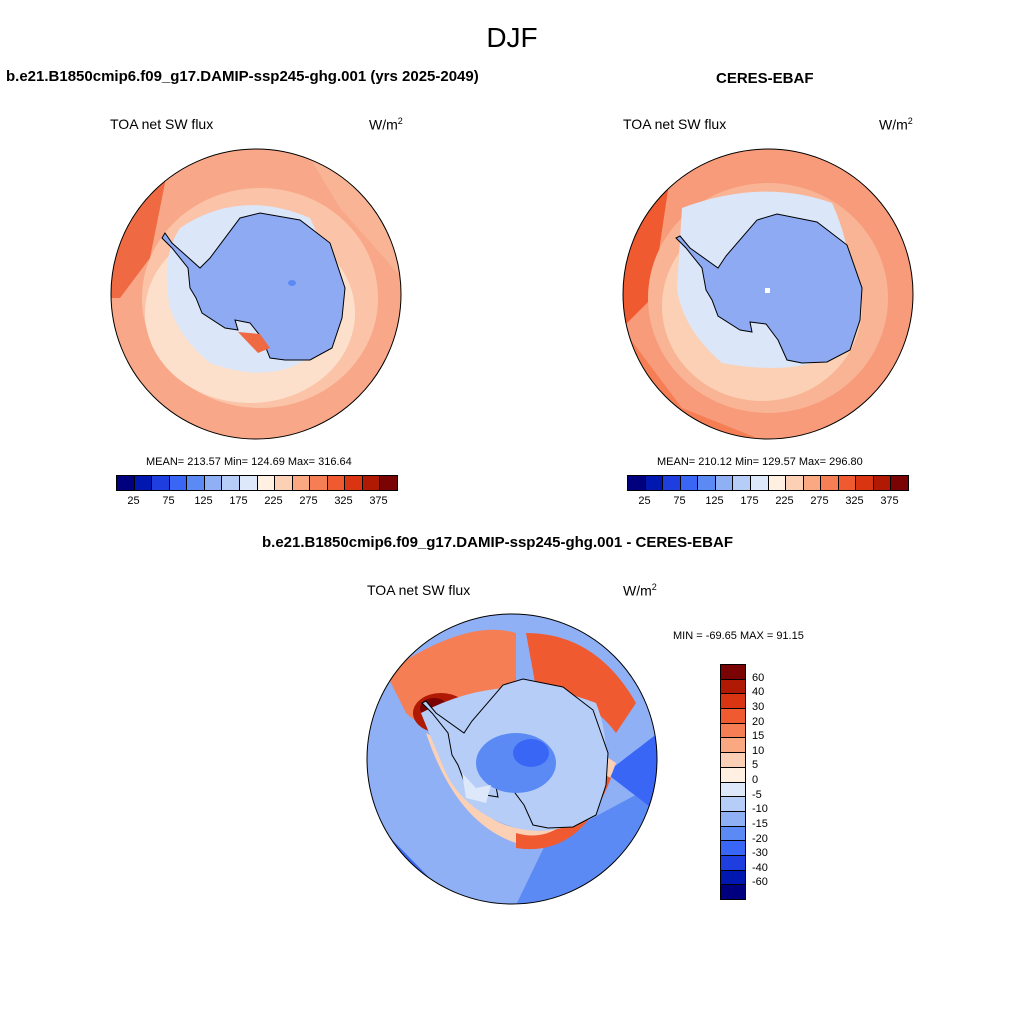  Describe the element at coordinates (758, 721) in the screenshot. I see `diff-colorbar-tick-label: 20` at that location.